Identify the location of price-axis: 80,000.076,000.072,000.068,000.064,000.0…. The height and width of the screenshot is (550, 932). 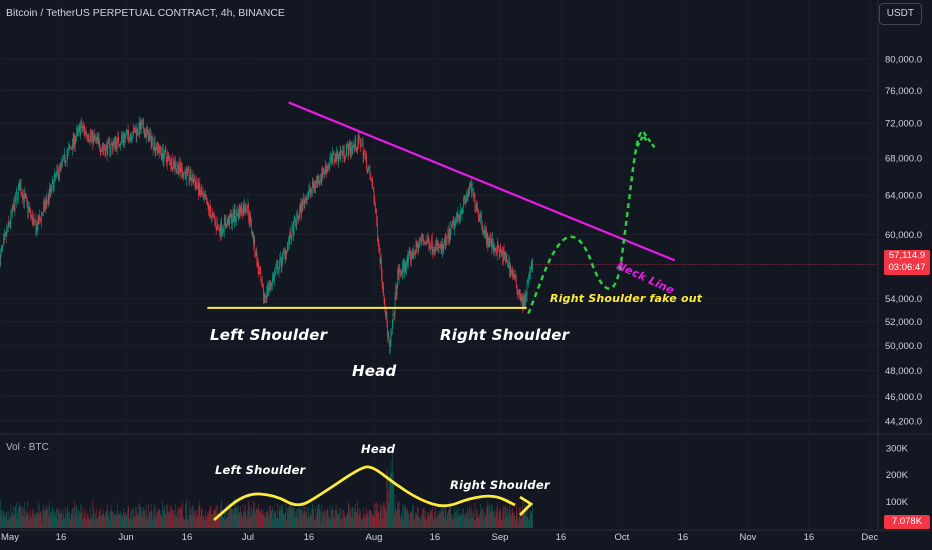
(903, 240).